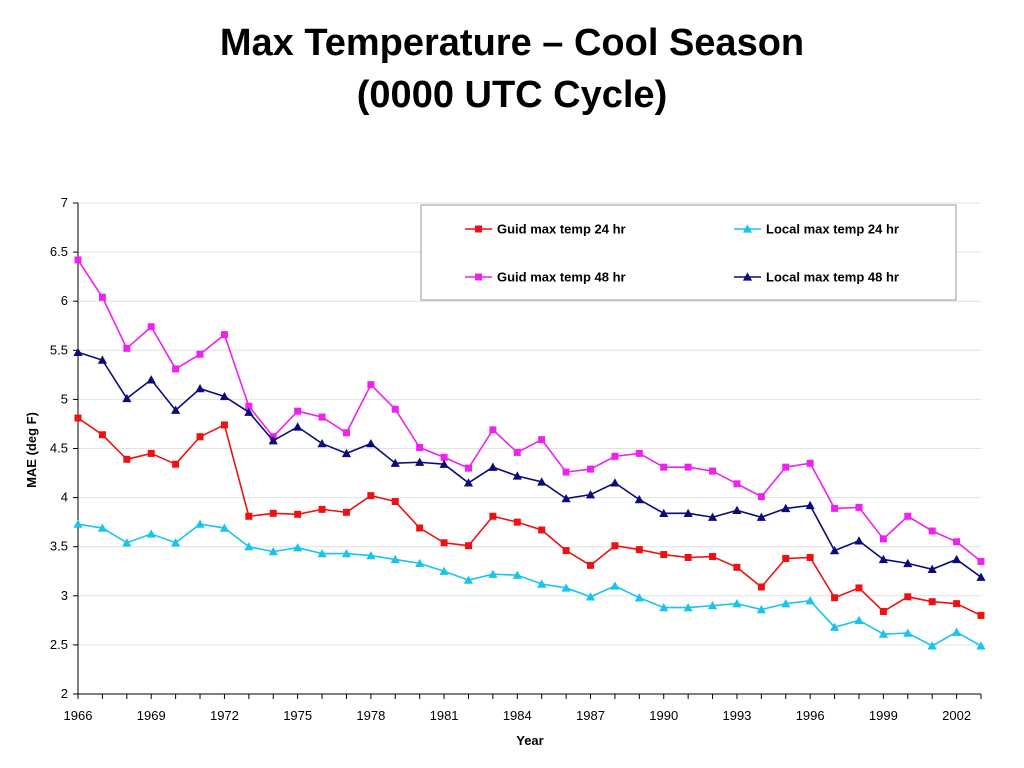  What do you see at coordinates (297, 715) in the screenshot?
I see `x-tick-label: 1975` at bounding box center [297, 715].